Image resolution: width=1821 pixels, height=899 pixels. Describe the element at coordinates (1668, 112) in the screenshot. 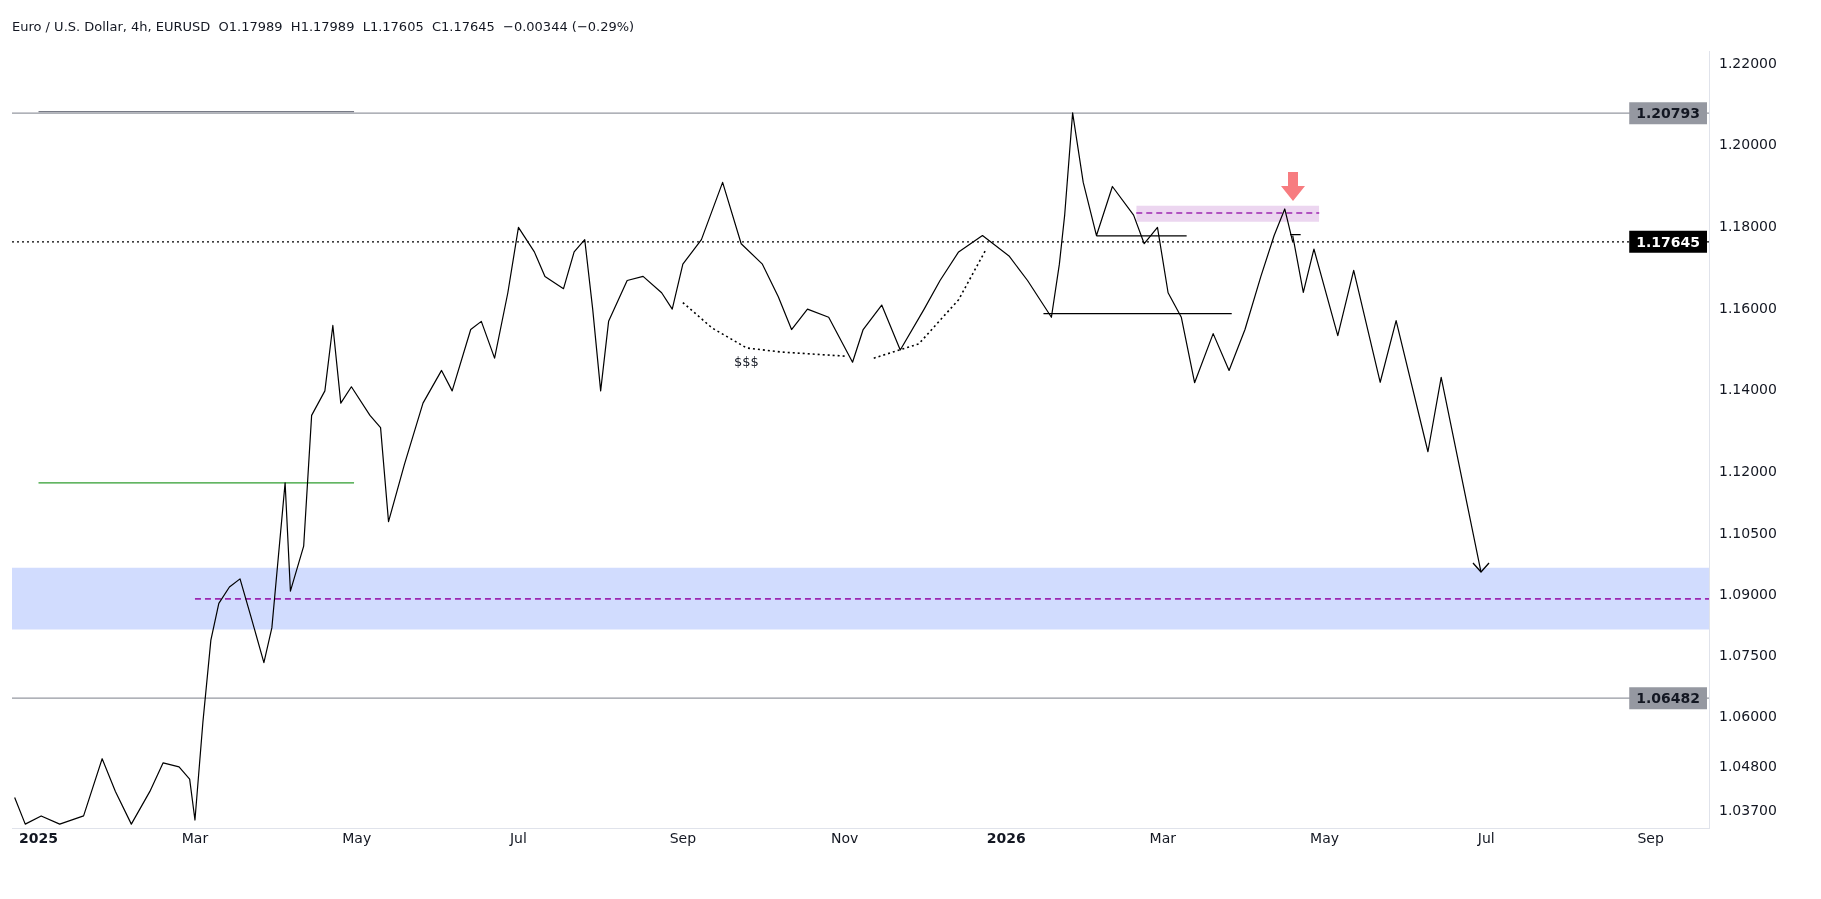

I see `ref-line-label: 1.20793` at that location.